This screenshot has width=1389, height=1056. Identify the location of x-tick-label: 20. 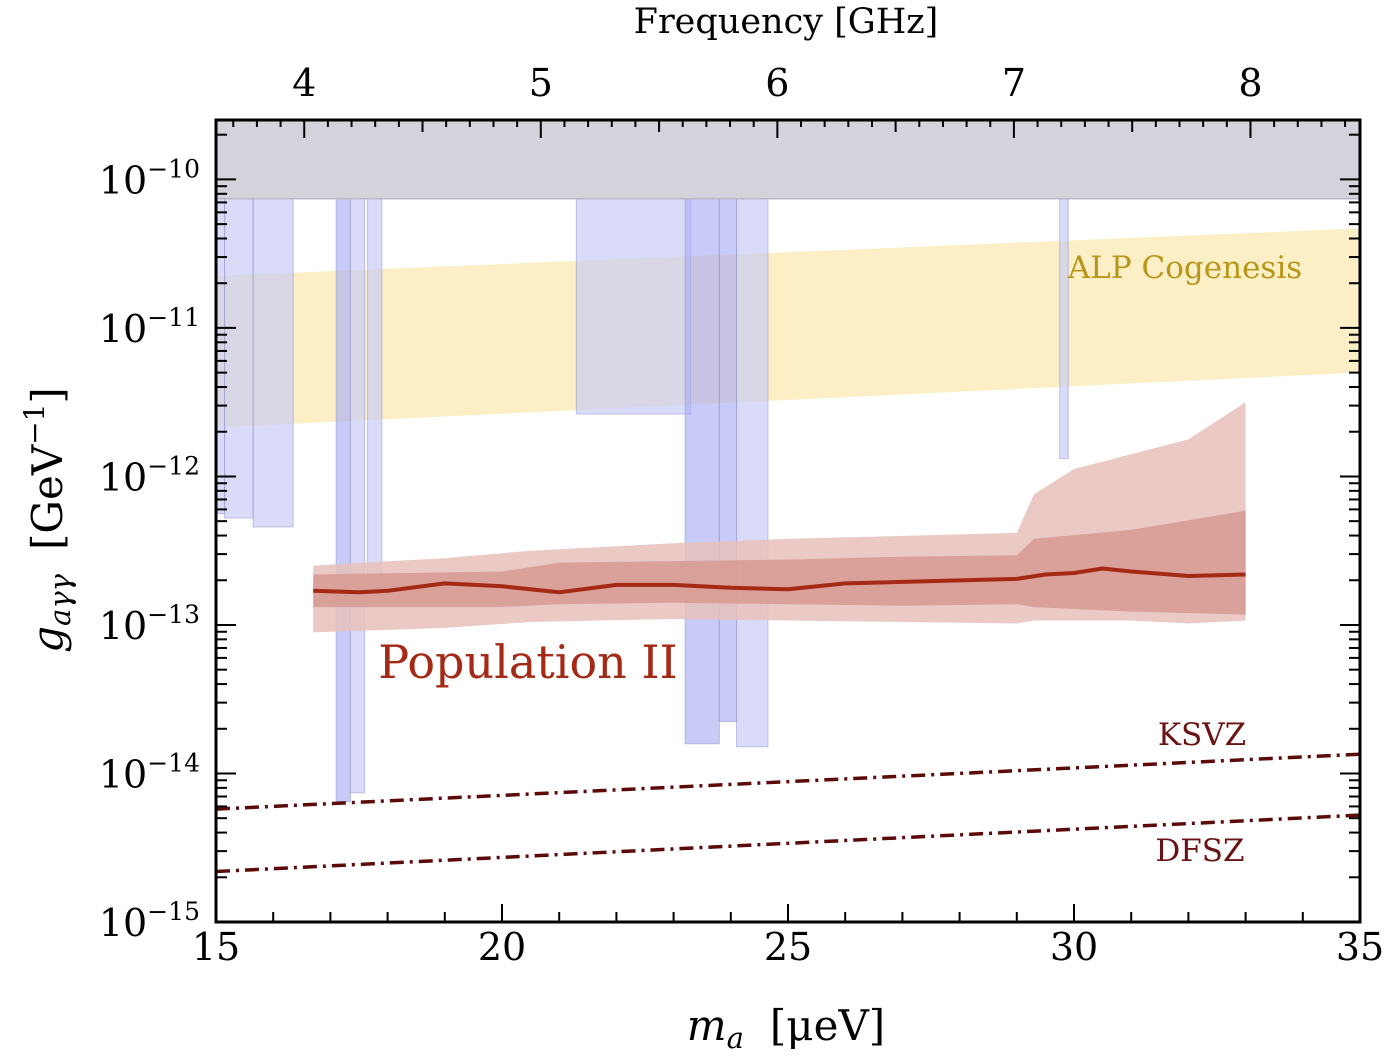
(502, 947).